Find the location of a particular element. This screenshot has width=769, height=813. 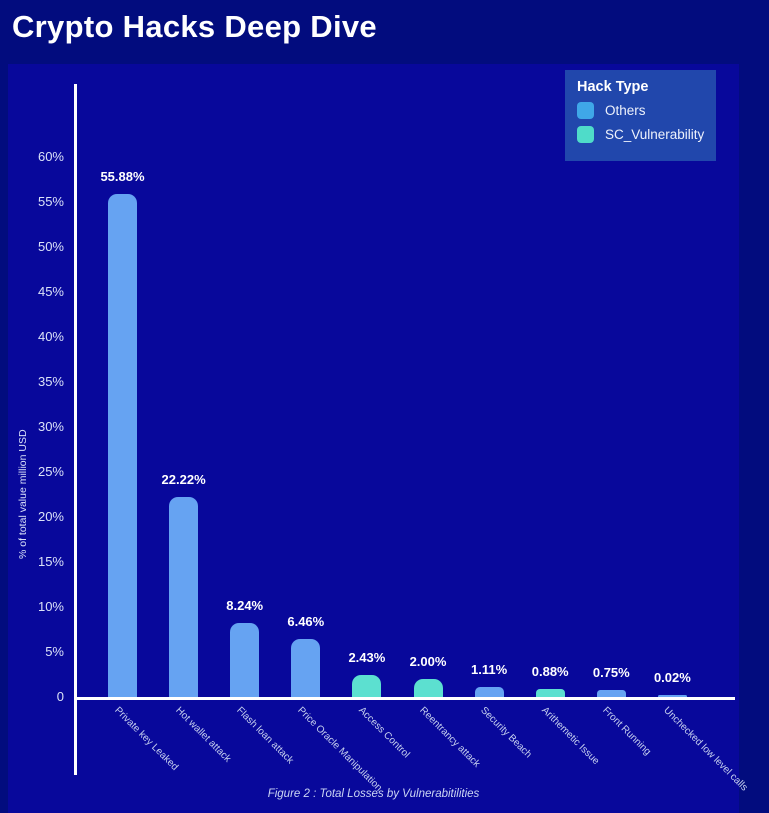

bar-value-label: 22.22% is located at coordinates (183, 480).